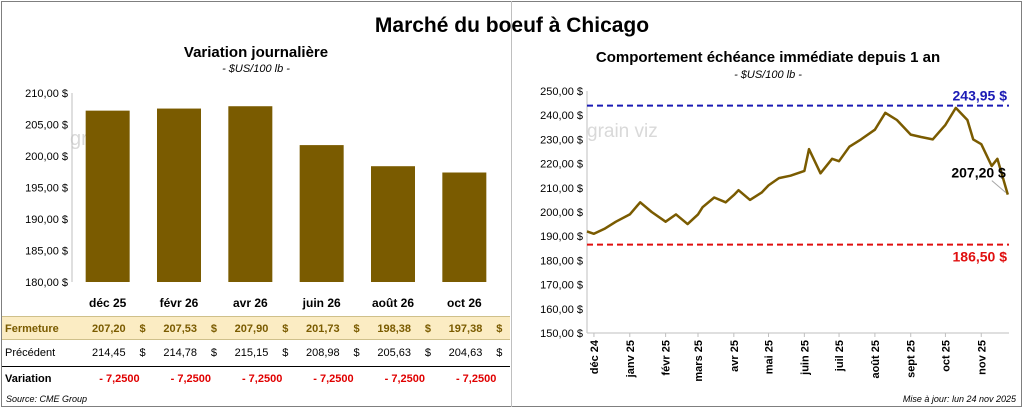 Image resolution: width=1024 pixels, height=409 pixels. Describe the element at coordinates (561, 116) in the screenshot. I see `line-y-tick-label: 240,00 $` at that location.